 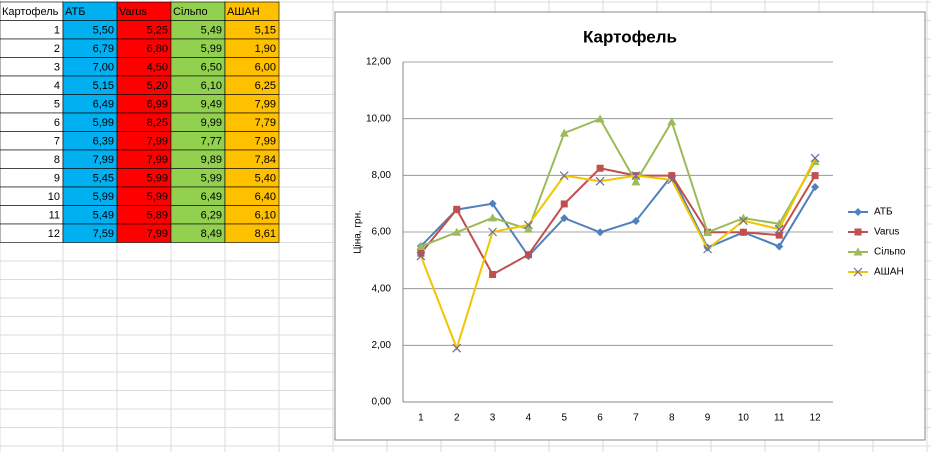 What do you see at coordinates (30, 12) in the screenshot?
I see `column-header: Картофель` at bounding box center [30, 12].